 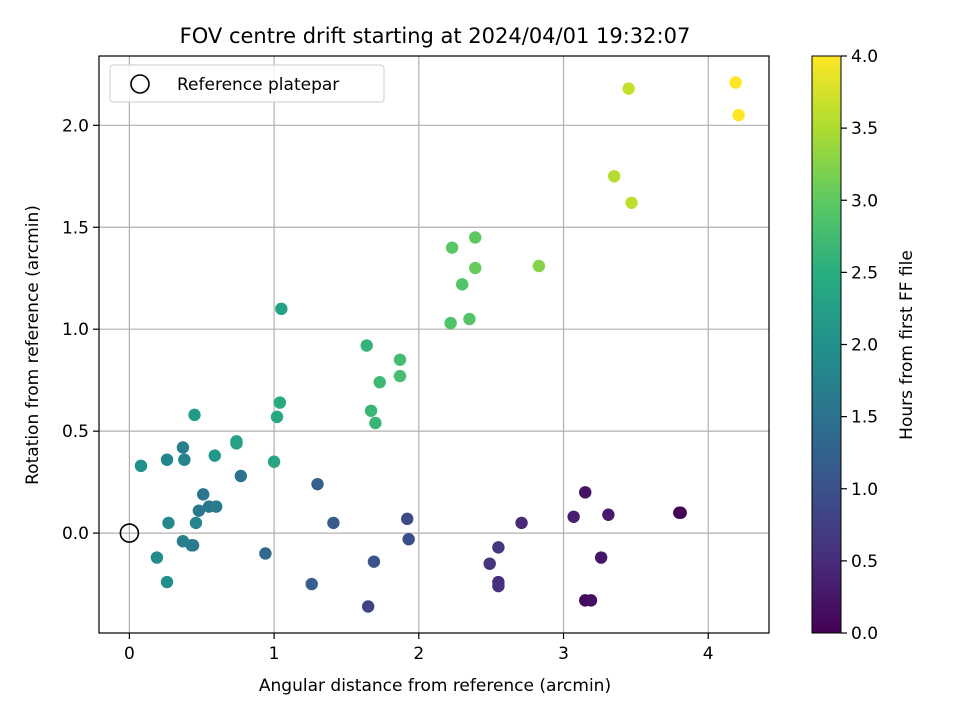 I want to click on x-tick-label: 4, so click(x=708, y=654).